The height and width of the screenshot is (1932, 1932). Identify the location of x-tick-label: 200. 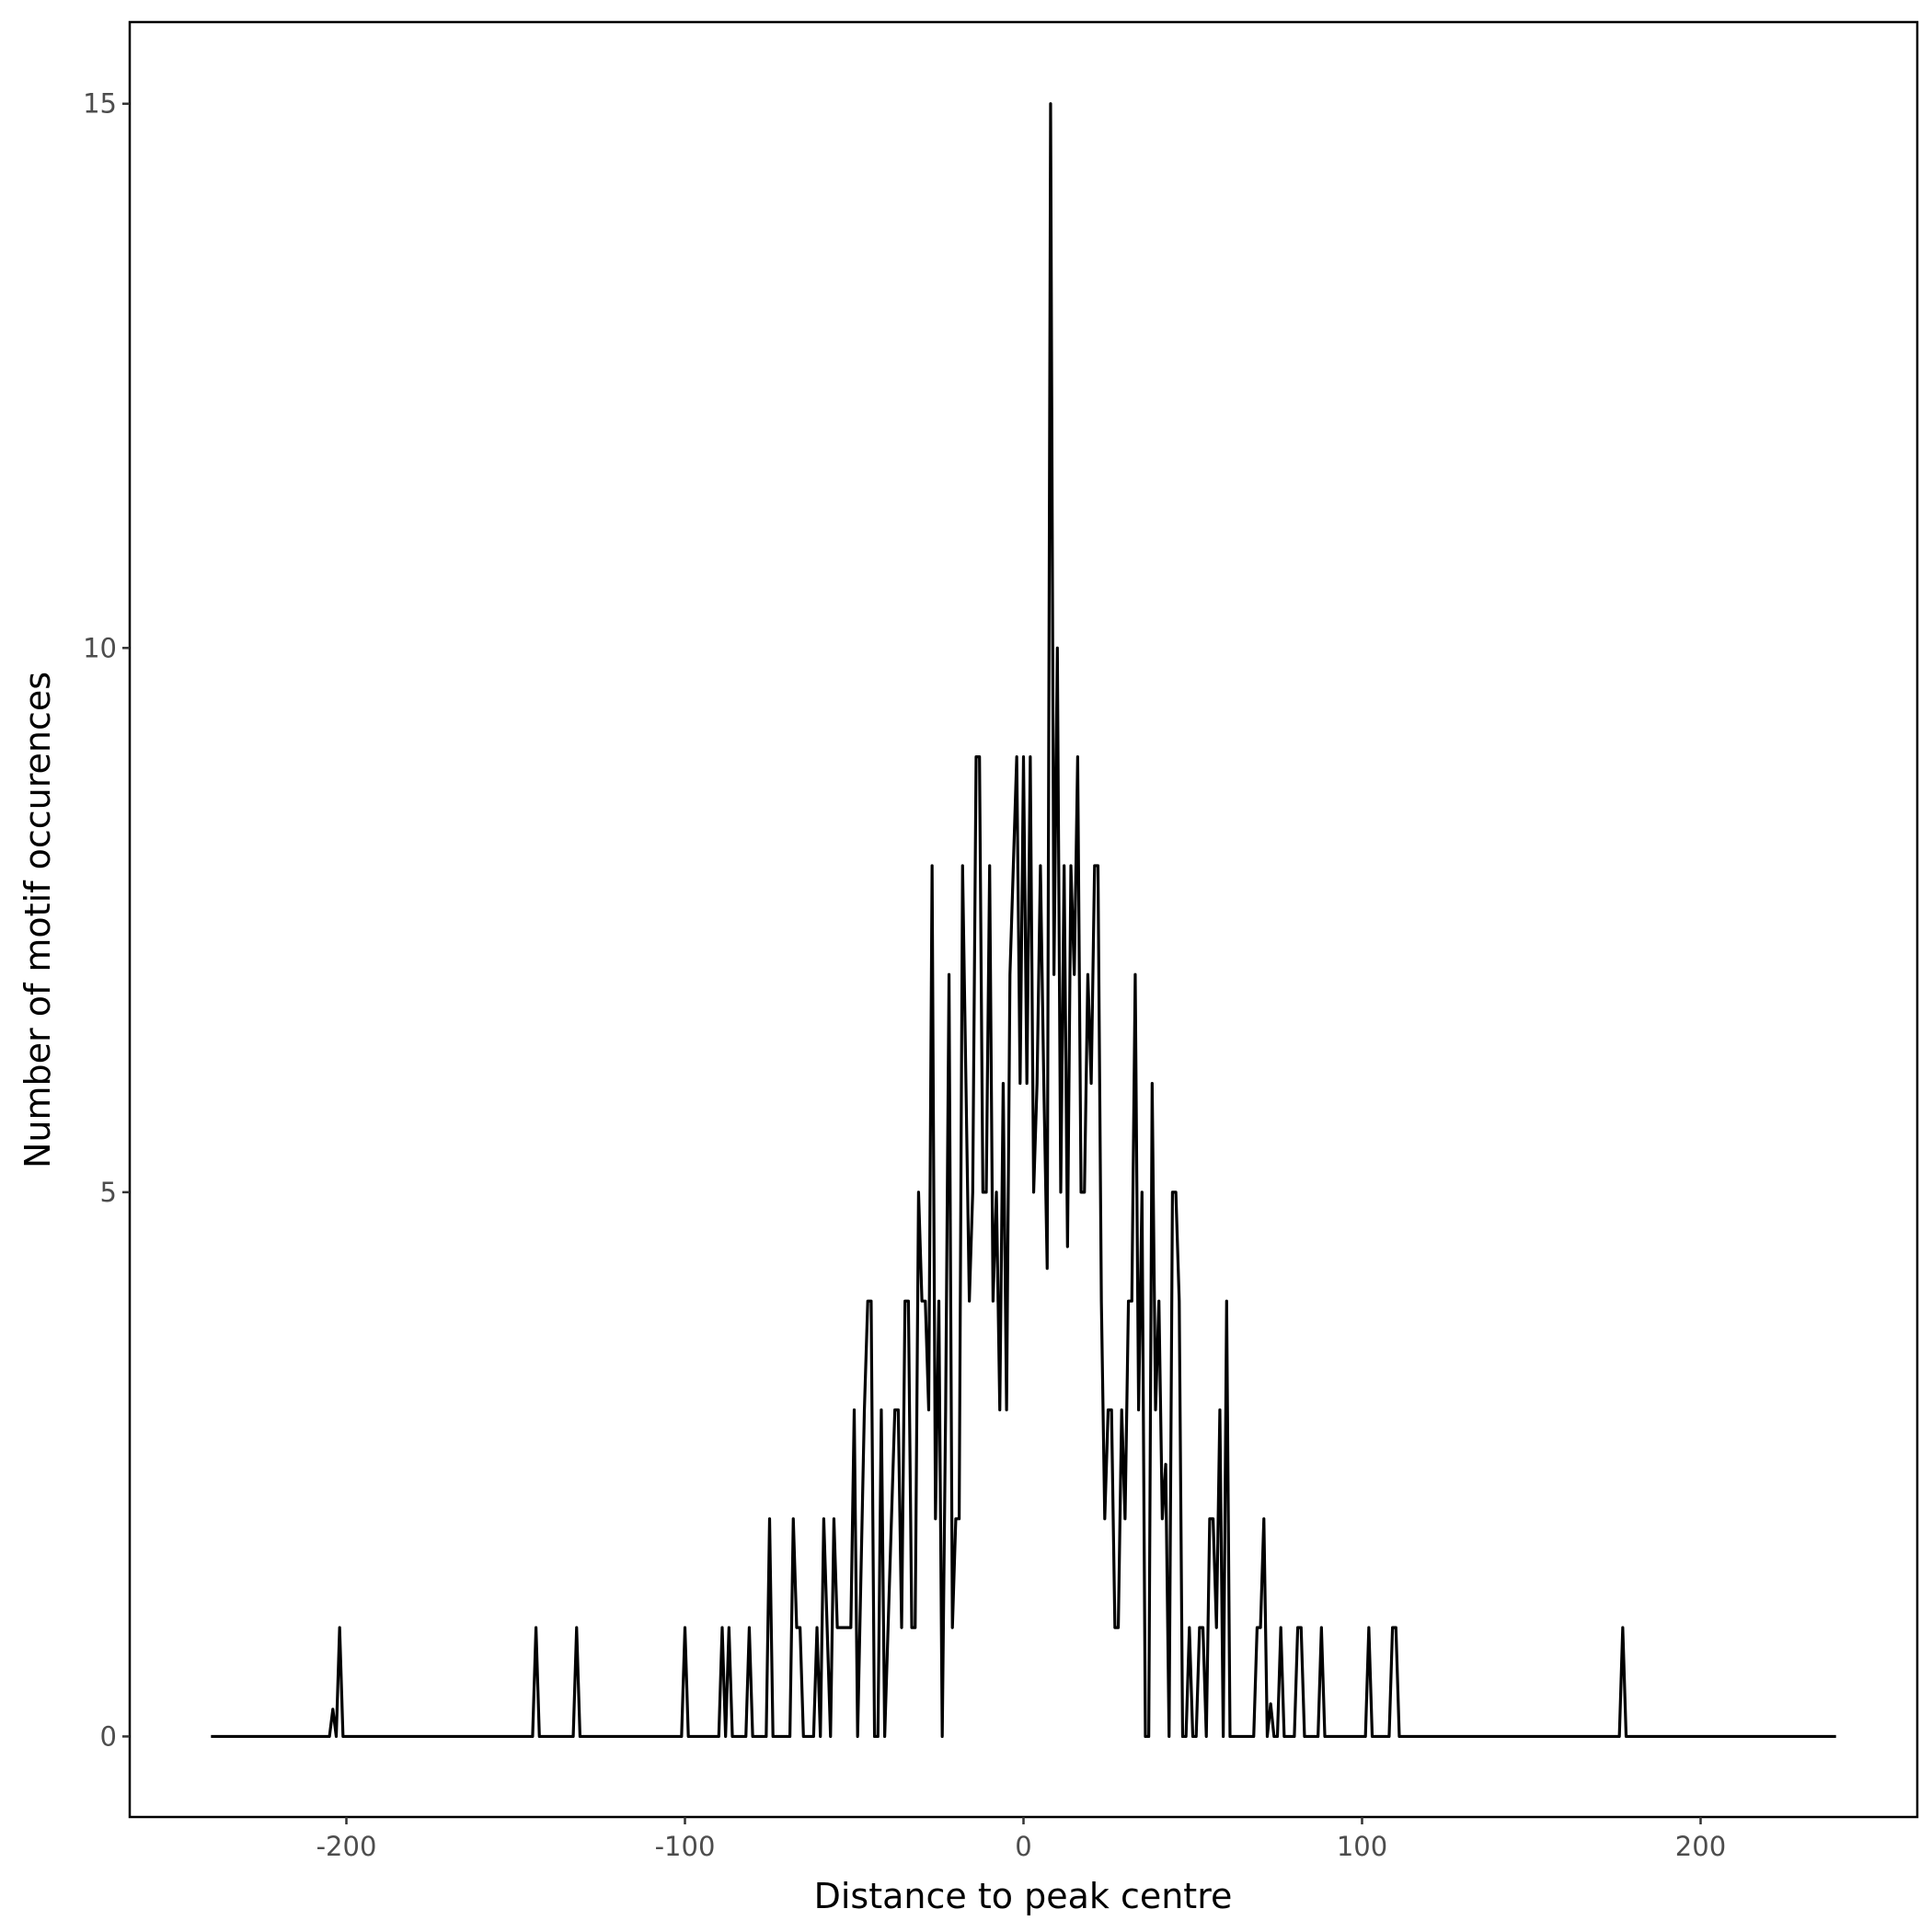
(1700, 1846).